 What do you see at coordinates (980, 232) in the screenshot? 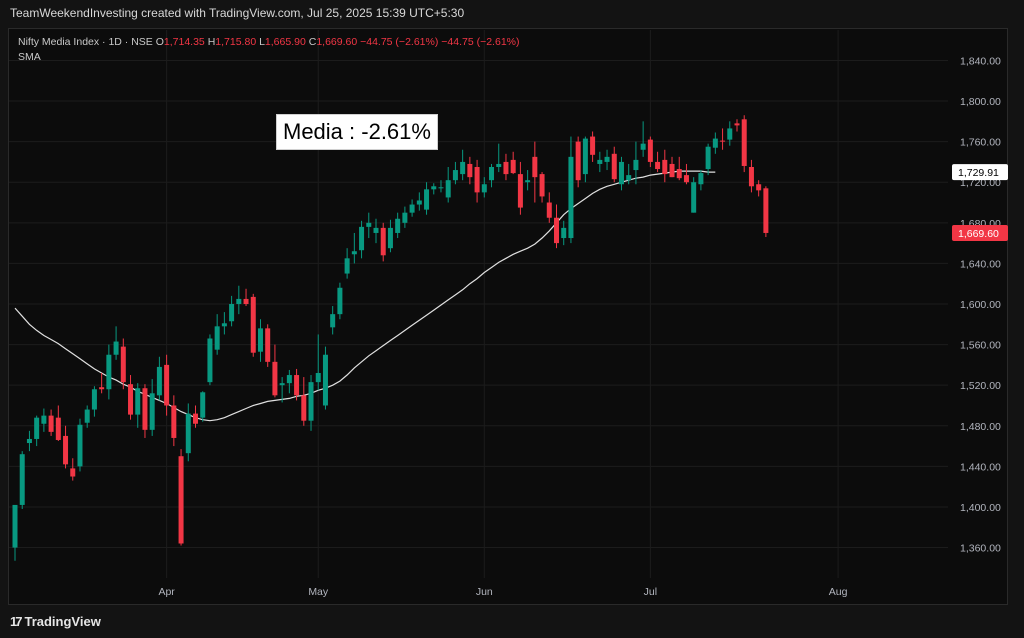
I see `last-price-badge` at bounding box center [980, 232].